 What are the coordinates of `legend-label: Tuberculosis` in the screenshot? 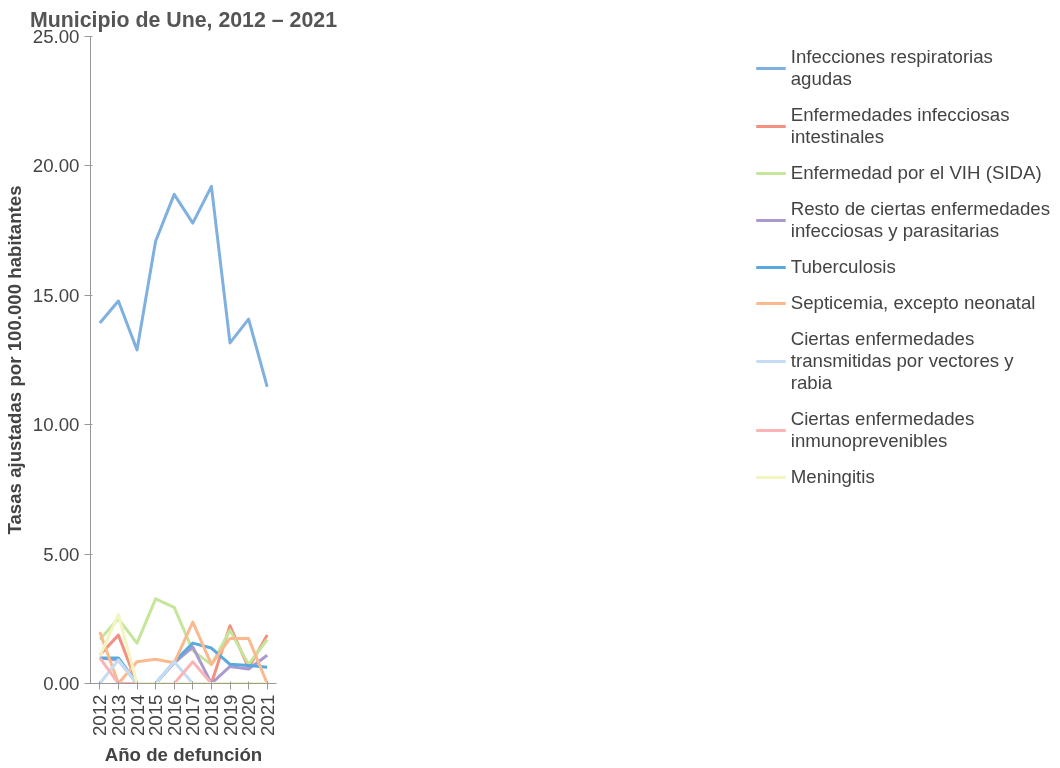 It's located at (843, 267).